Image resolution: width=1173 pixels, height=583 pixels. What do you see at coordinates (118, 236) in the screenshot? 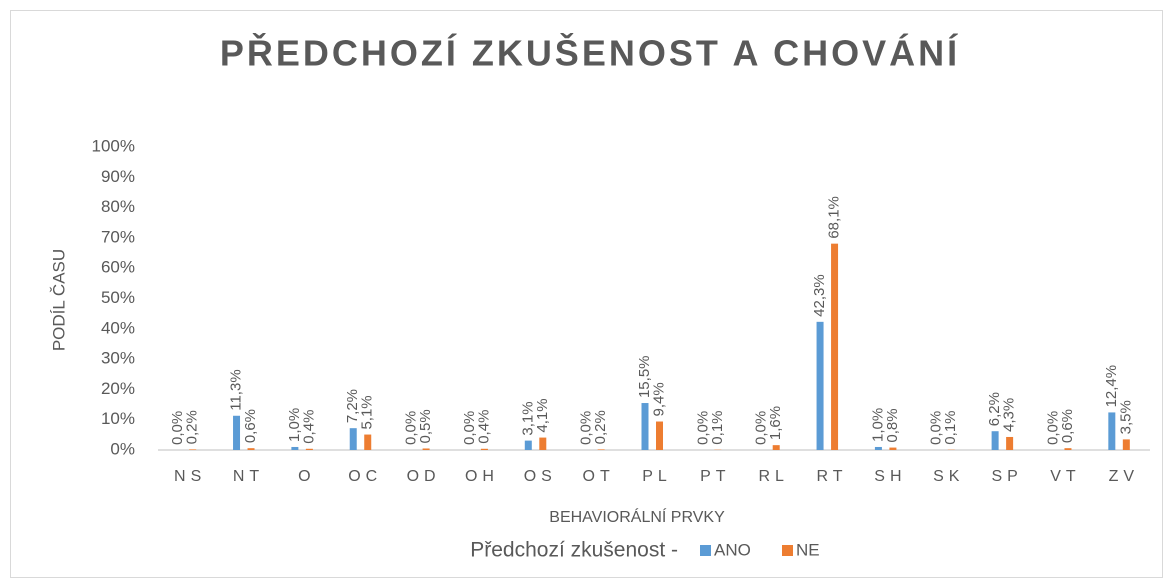
I see `y-tick-label: 70%` at bounding box center [118, 236].